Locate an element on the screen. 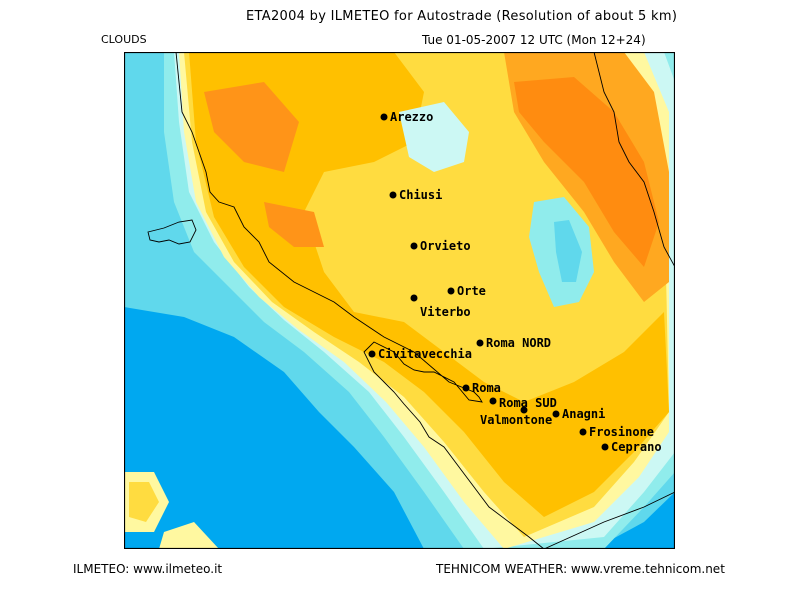  city-label-roma: Roma is located at coordinates (486, 388).